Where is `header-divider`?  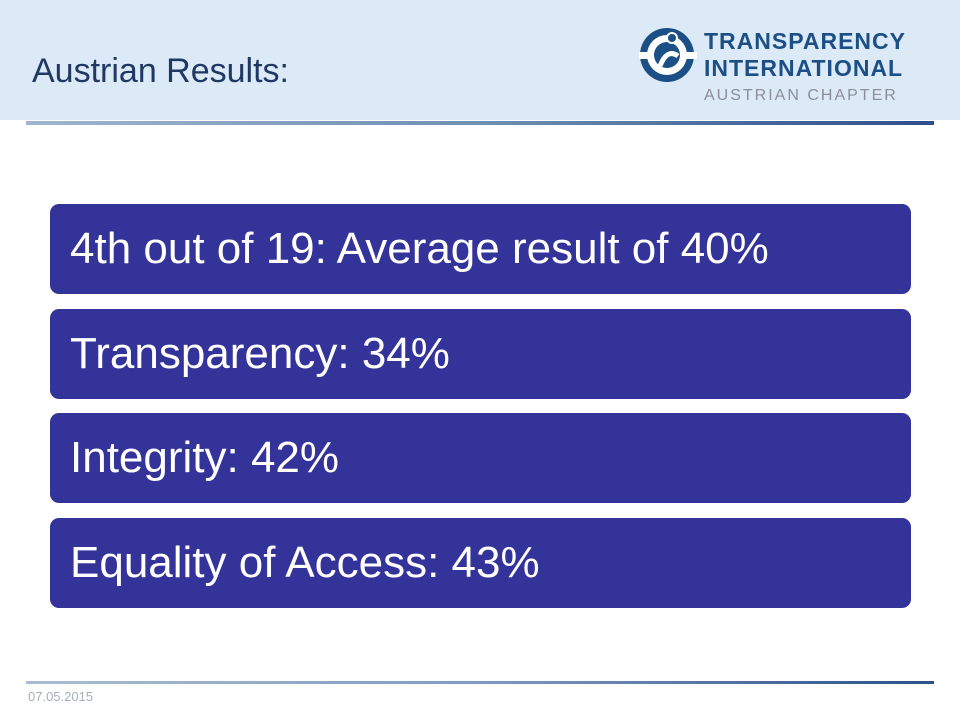
header-divider is located at coordinates (480, 123).